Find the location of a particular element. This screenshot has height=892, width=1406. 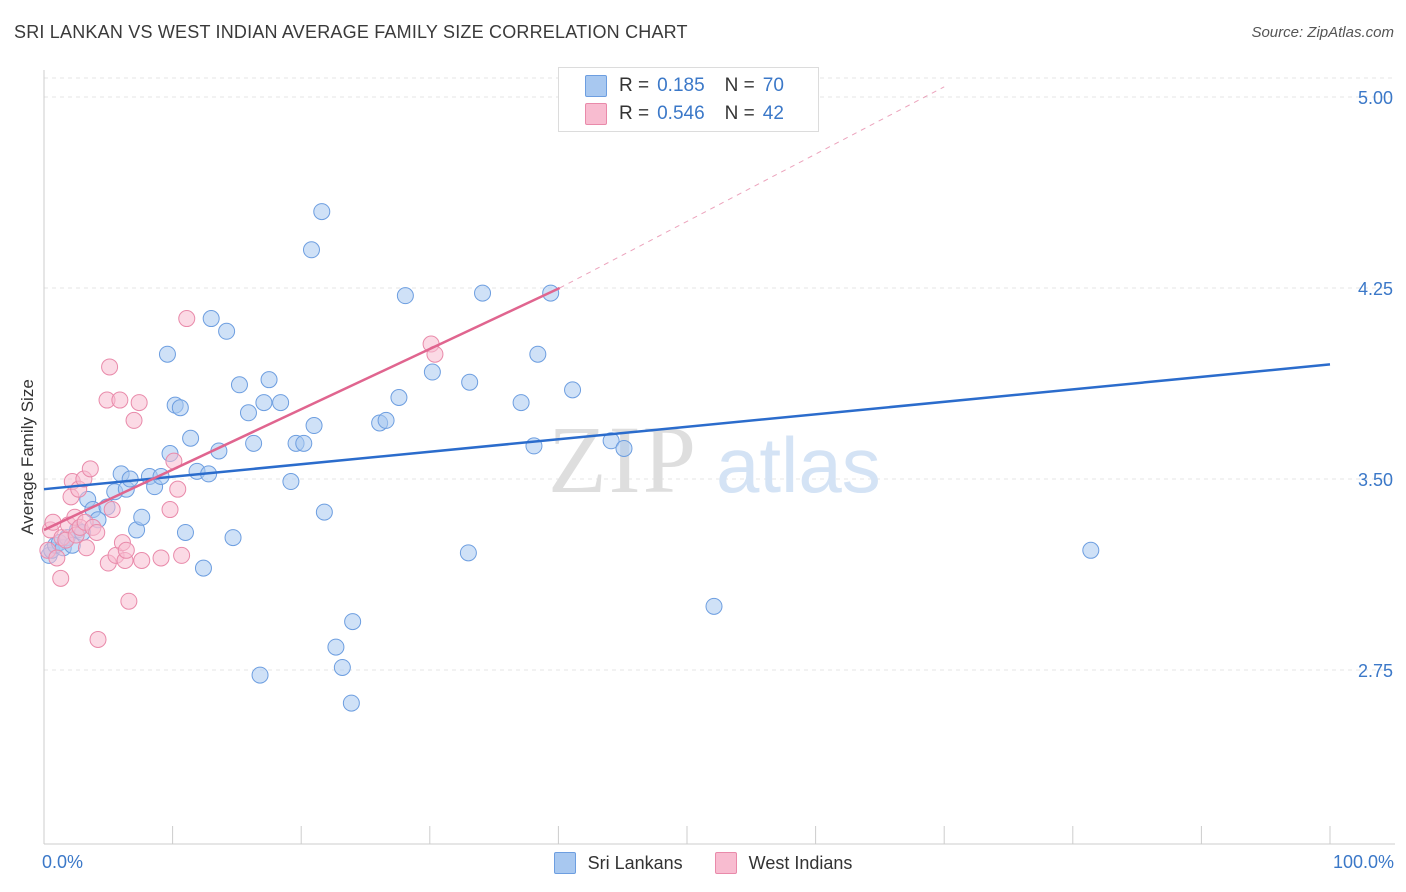

legend-r-value-west-indians: 0.546 is located at coordinates (681, 113).